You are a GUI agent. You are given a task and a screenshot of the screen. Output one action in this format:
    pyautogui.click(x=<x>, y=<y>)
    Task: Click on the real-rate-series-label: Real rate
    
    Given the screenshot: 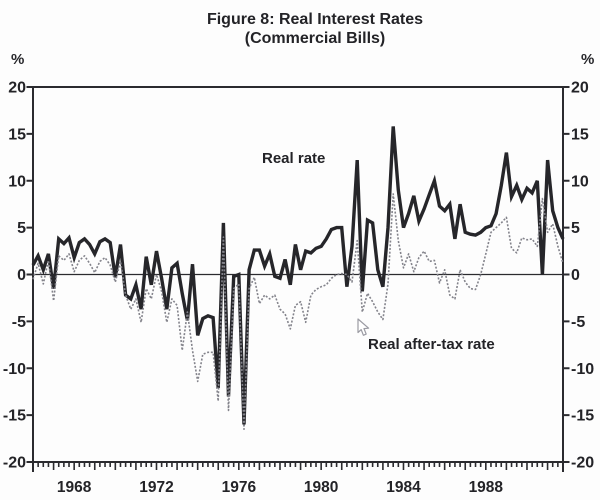 What is the action you would take?
    pyautogui.click(x=294, y=158)
    